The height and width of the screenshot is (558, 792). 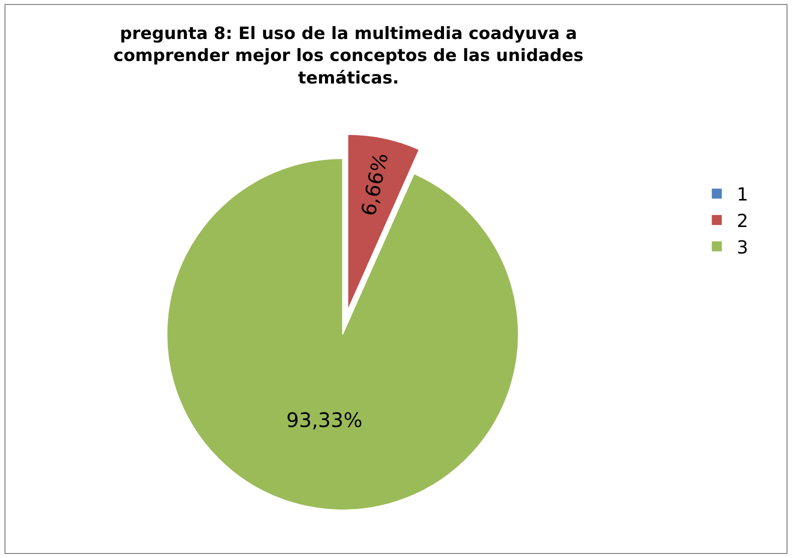 What do you see at coordinates (742, 247) in the screenshot?
I see `legend-label: 3` at bounding box center [742, 247].